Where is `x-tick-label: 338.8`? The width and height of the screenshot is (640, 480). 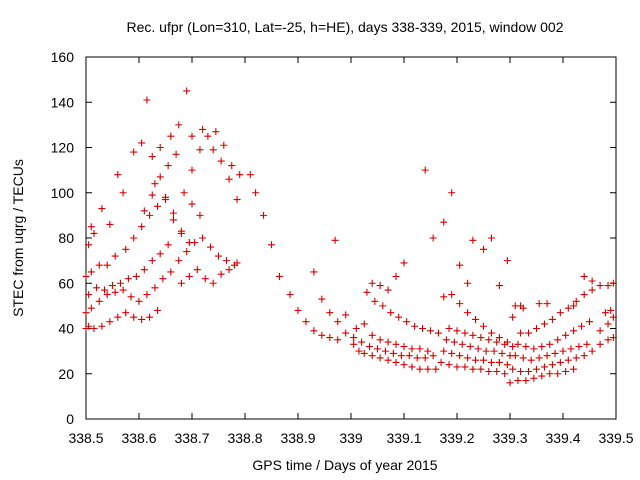
x-tick-label: 338.8 is located at coordinates (244, 438).